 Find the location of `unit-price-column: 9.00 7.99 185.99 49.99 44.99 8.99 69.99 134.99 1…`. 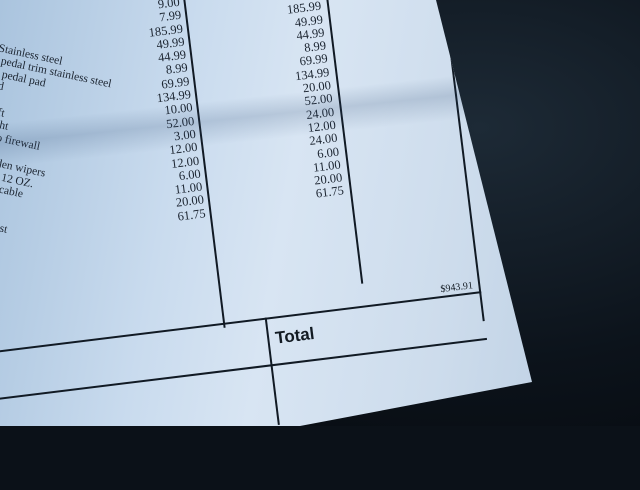

unit-price-column: 9.00 7.99 185.99 49.99 44.99 8.99 69.99 134.99 1… is located at coordinates (160, 114).